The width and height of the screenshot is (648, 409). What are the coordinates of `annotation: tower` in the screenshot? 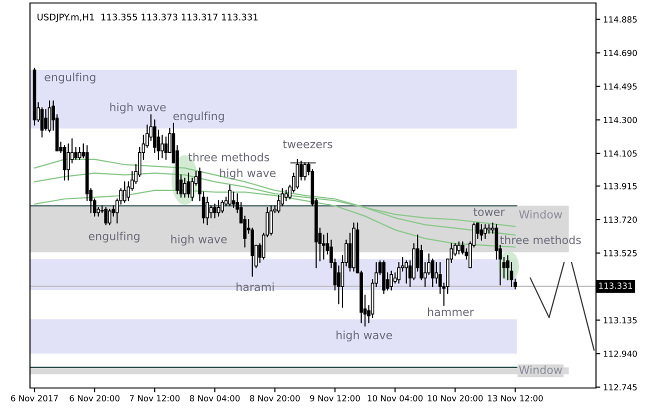 It's located at (489, 212).